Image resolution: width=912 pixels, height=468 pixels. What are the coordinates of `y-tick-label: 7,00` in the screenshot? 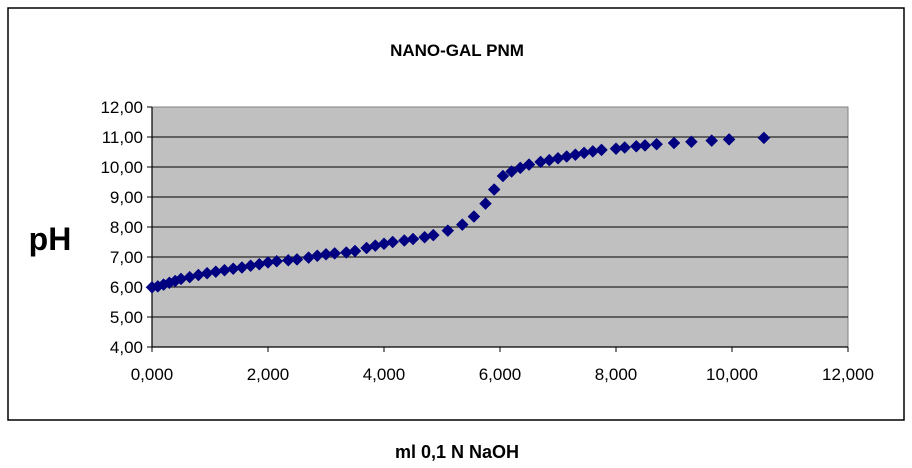 It's located at (126, 257).